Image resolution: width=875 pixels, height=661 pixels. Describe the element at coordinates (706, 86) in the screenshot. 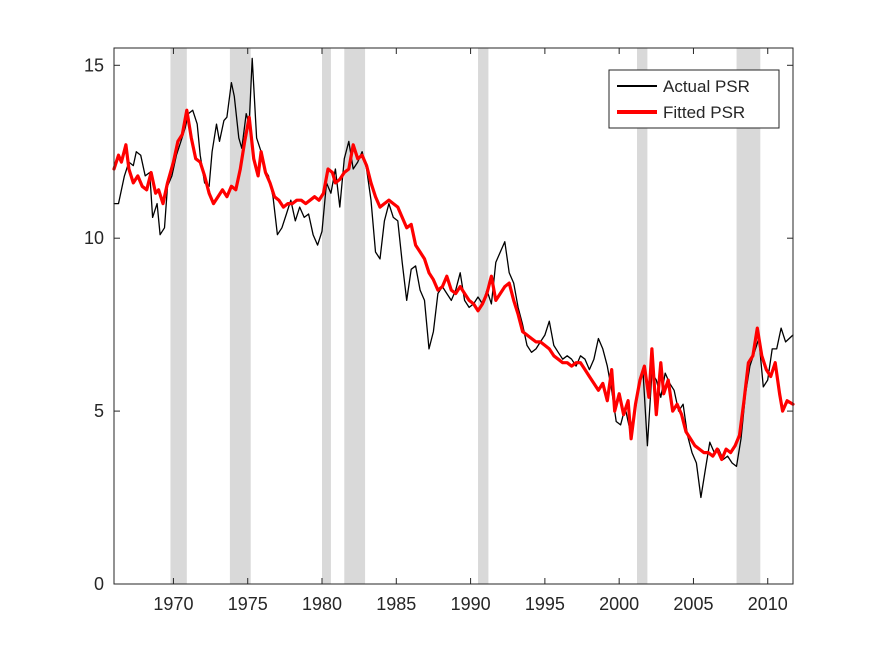

I see `legend-label-actual: Actual PSR` at that location.